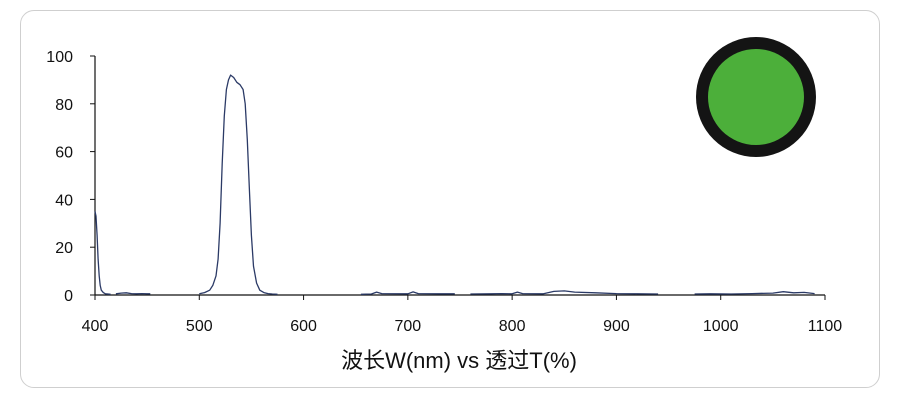  Describe the element at coordinates (459, 360) in the screenshot. I see `x-axis-title: 波长W(nm) vs 透过T(%)` at that location.